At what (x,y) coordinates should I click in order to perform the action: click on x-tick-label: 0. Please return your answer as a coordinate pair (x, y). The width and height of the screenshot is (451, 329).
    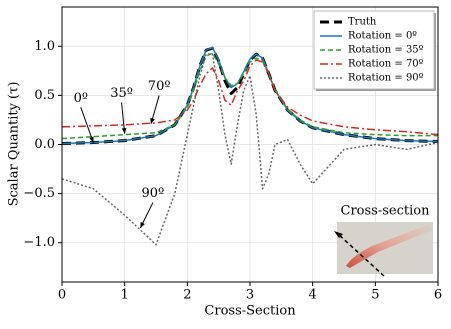
    Looking at the image, I should click on (62, 295).